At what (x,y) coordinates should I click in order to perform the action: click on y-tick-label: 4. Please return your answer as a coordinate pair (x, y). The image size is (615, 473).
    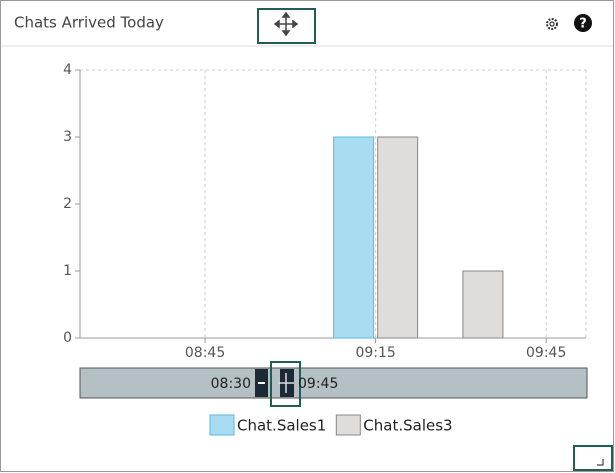
    Looking at the image, I should click on (67, 70).